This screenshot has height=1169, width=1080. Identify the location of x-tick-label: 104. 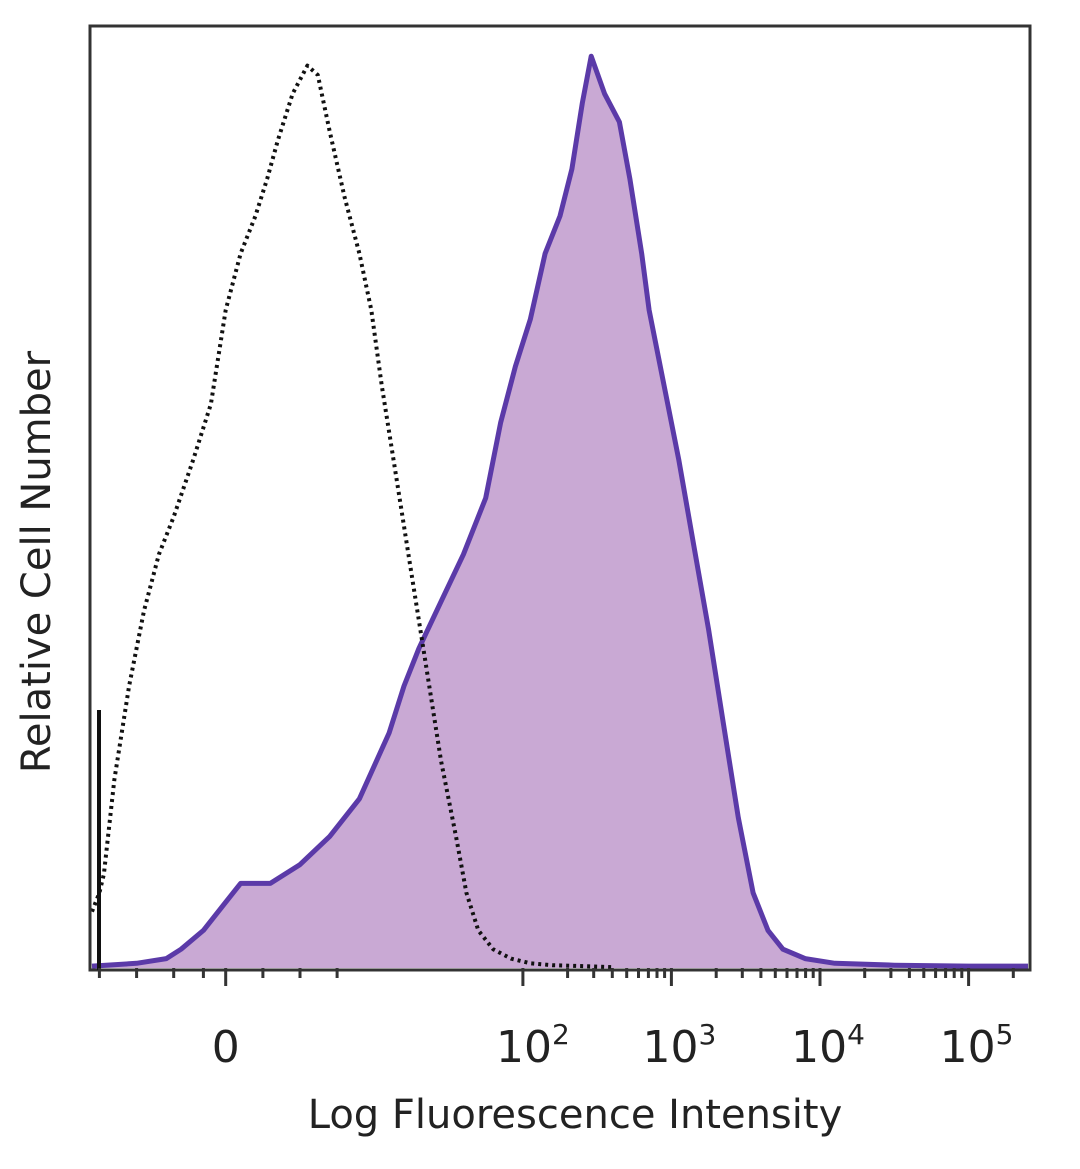
(828, 1045).